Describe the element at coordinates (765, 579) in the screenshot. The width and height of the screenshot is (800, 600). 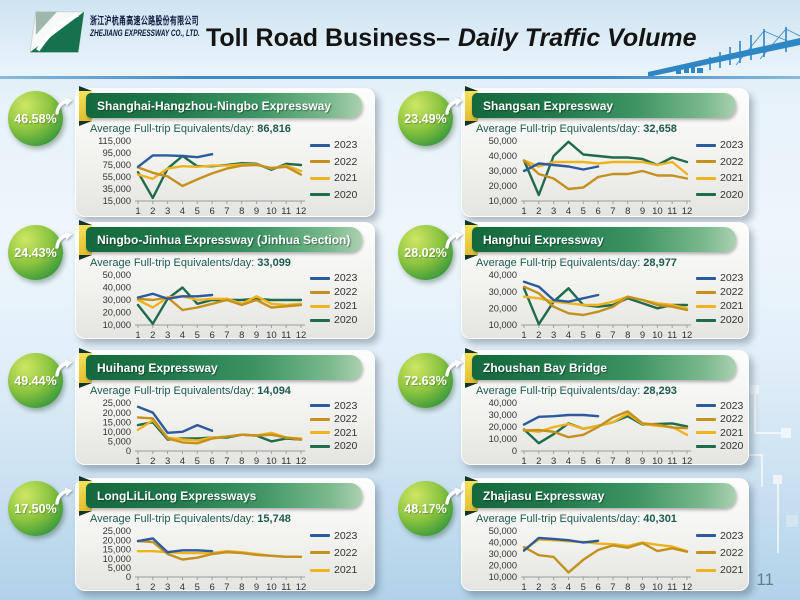
I see `page-number: 11` at that location.